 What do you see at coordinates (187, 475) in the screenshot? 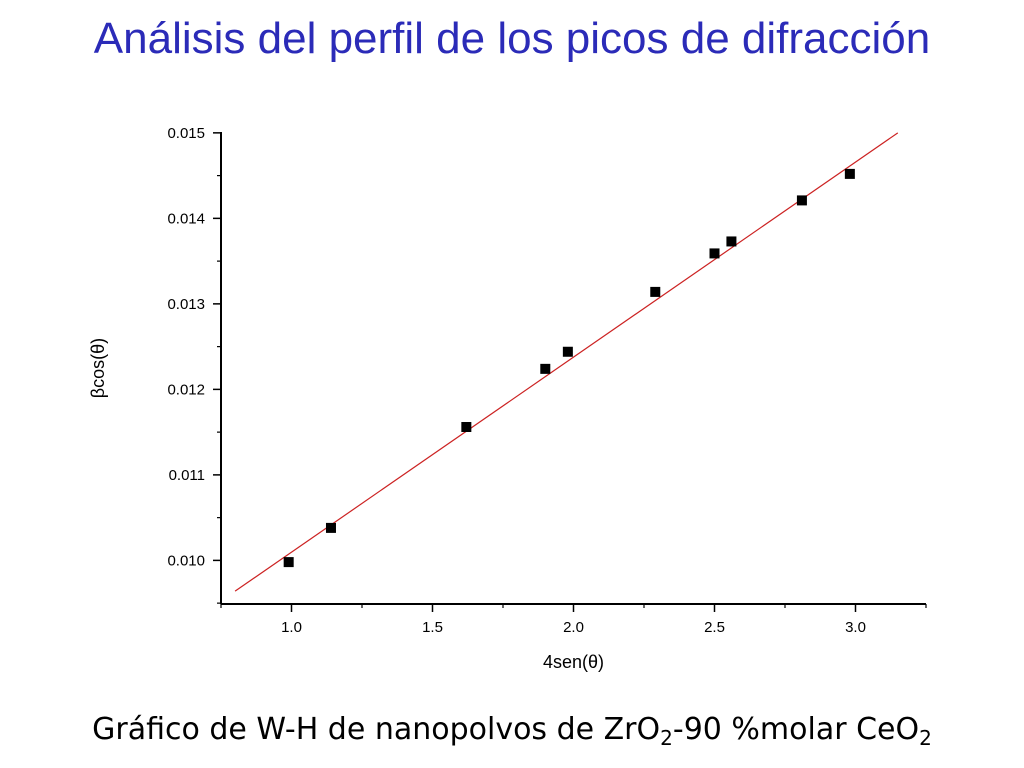
I see `y-tick-label: 0.011` at bounding box center [187, 475].